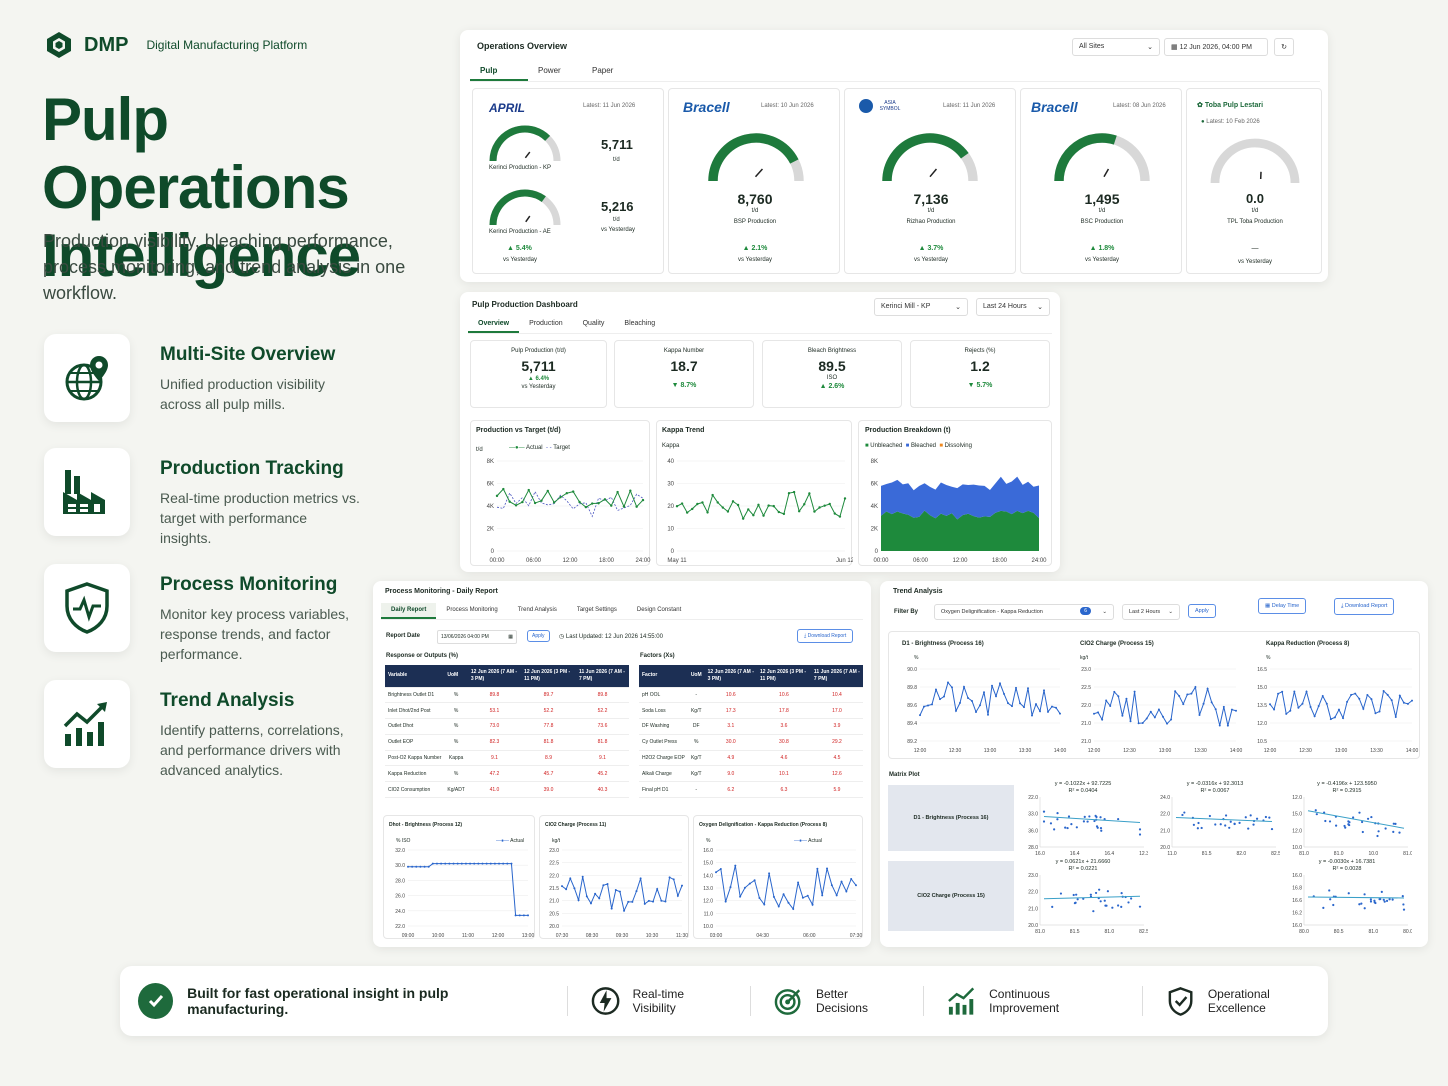 This screenshot has height=1086, width=1448. Describe the element at coordinates (539, 448) in the screenshot. I see `chart-legend: —●— Actual - - Target` at that location.